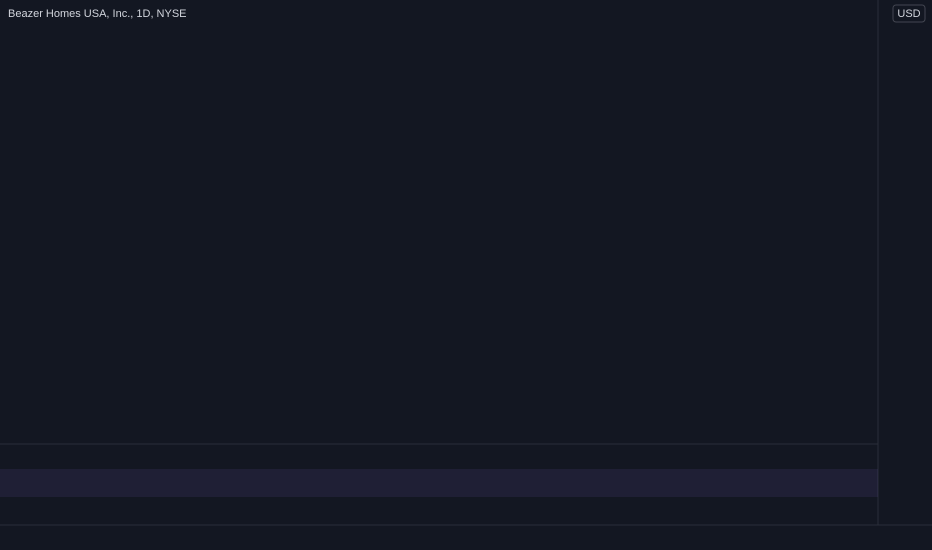 The height and width of the screenshot is (550, 932). I want to click on currency-box, so click(909, 13).